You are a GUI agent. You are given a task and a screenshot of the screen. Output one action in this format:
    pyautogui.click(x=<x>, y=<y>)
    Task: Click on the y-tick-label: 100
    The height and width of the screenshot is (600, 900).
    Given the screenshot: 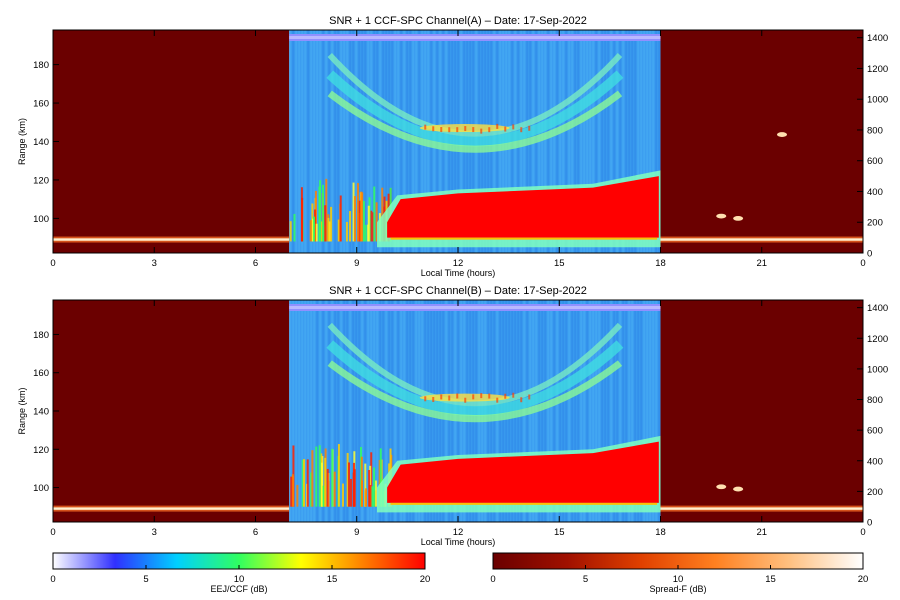 What is the action you would take?
    pyautogui.click(x=41, y=488)
    